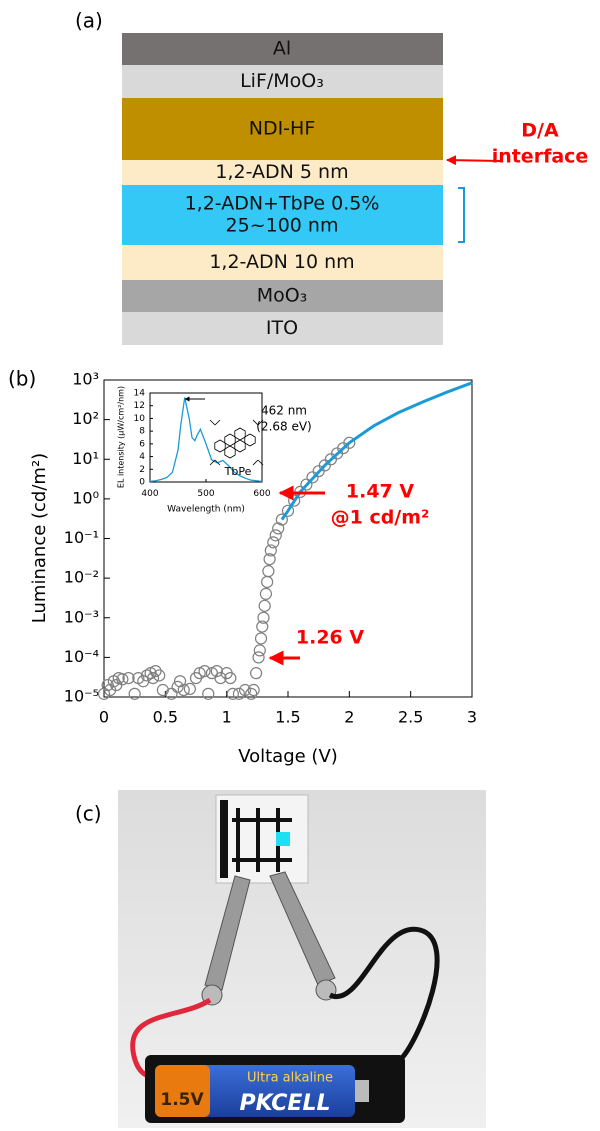 Image resolution: width=600 pixels, height=1131 pixels. Describe the element at coordinates (410, 716) in the screenshot. I see `x-tick-label: 2.5` at that location.